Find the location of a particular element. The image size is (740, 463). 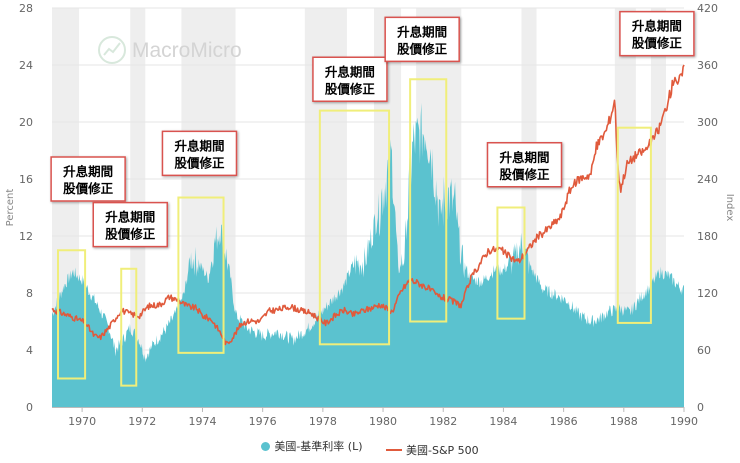

x-tick-label-6: 1982 is located at coordinates (443, 421).